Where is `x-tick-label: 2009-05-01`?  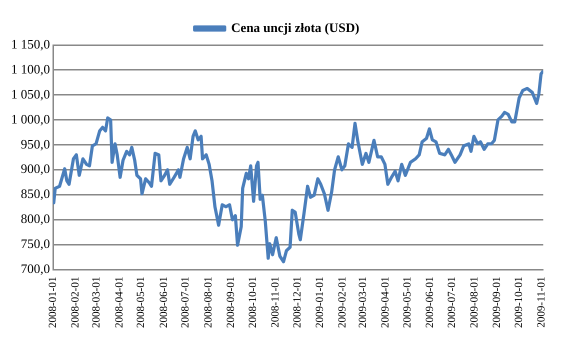 x-tick-label: 2009-05-01 is located at coordinates (407, 302).